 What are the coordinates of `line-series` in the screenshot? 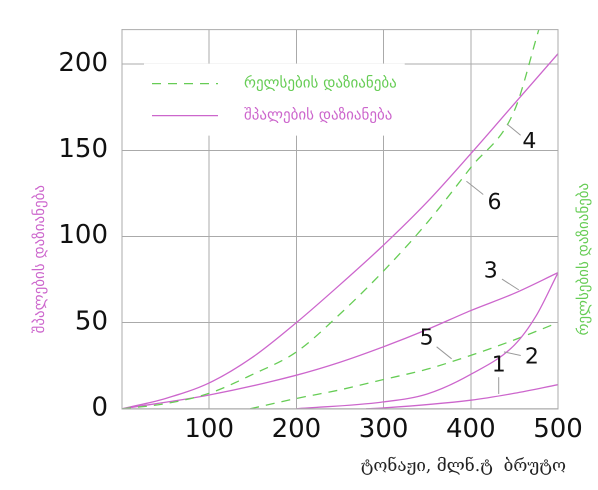 It's located at (462, 396).